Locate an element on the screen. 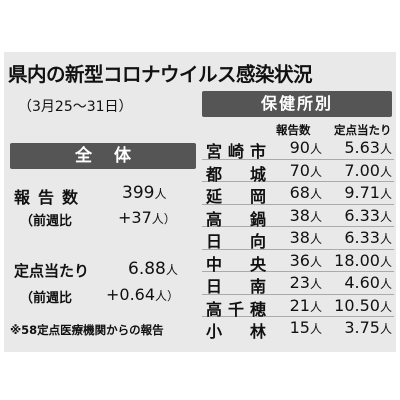 This screenshot has height=400, width=400. office-per-site: 7.00人 is located at coordinates (360, 170).